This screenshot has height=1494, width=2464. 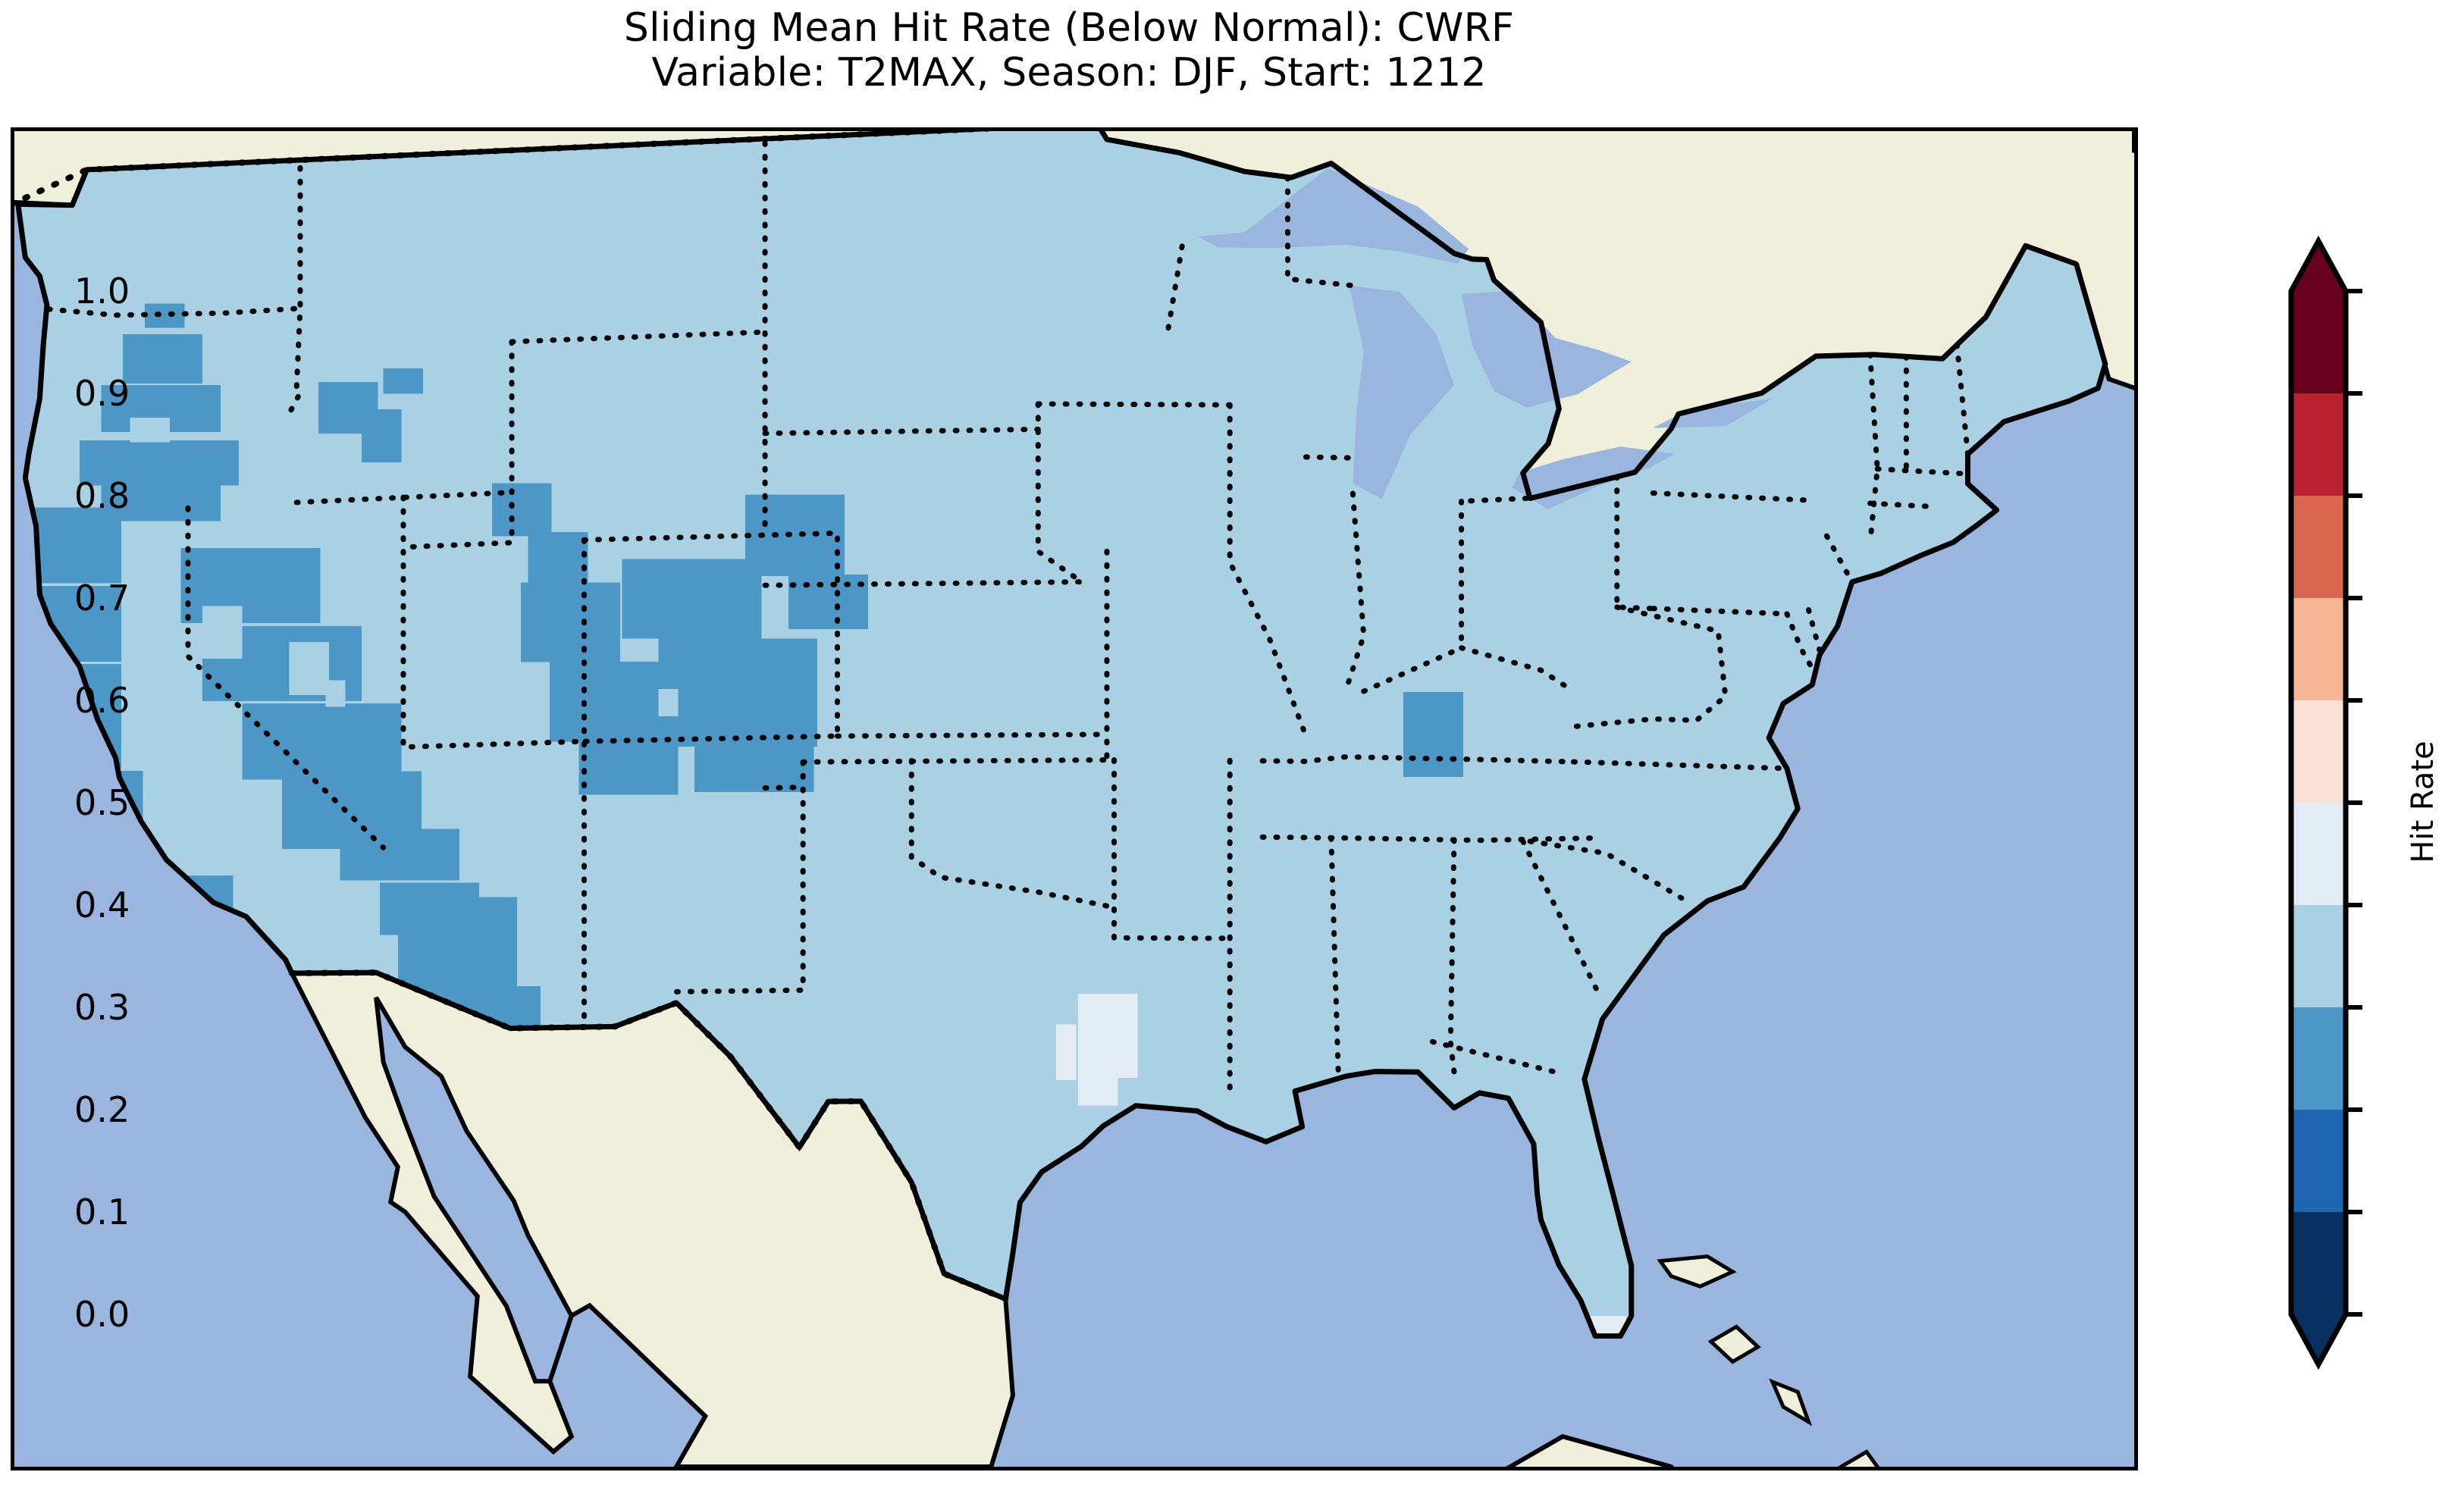 What do you see at coordinates (102, 905) in the screenshot?
I see `colorbar-tick-label: 0.4` at bounding box center [102, 905].